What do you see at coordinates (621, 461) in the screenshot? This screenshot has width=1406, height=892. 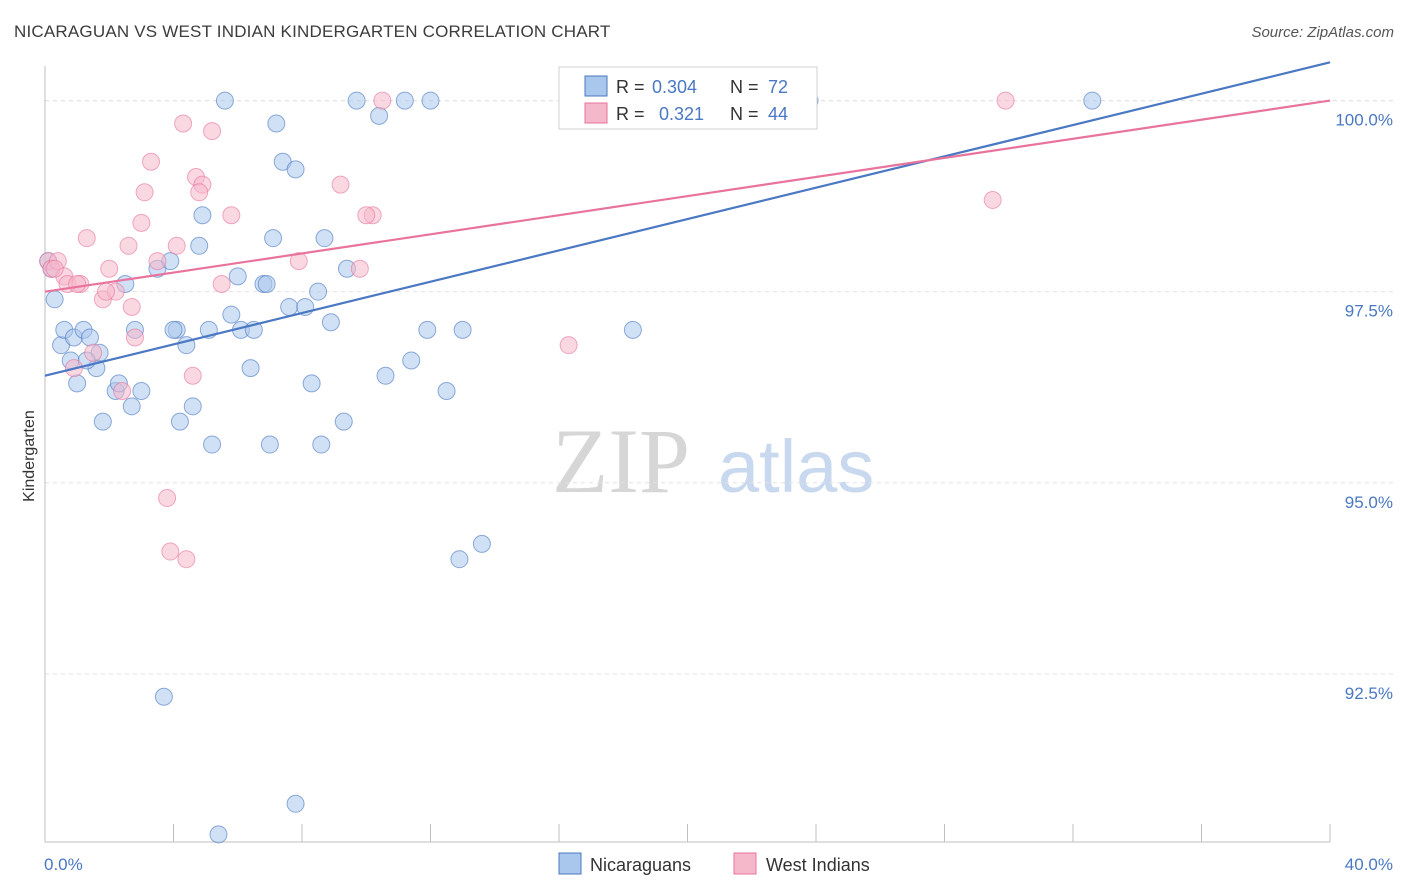 I see `watermark-zip: ZIP` at bounding box center [621, 461].